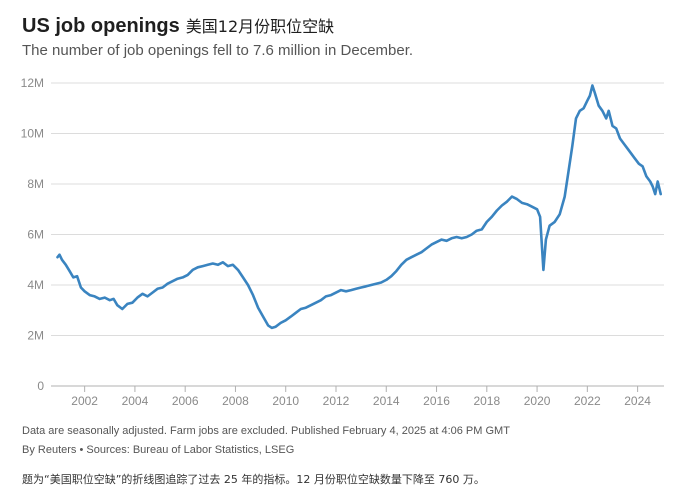 This screenshot has width=692, height=497. What do you see at coordinates (386, 401) in the screenshot?
I see `x-tick-label: 2014` at bounding box center [386, 401].